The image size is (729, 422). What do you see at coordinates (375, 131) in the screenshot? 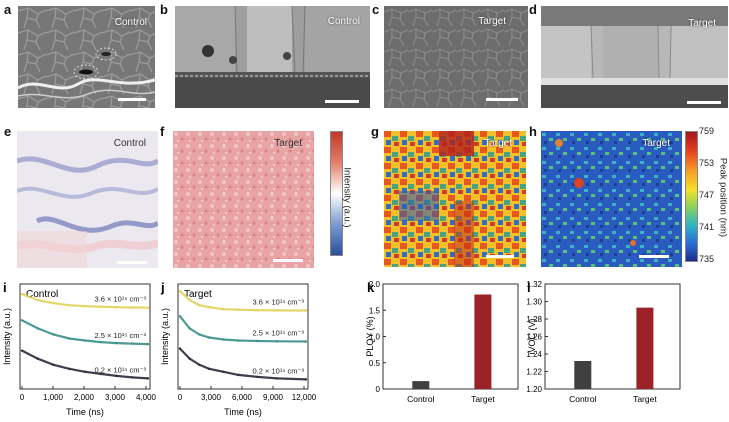
I see `panel-letter-g: g` at bounding box center [375, 131].